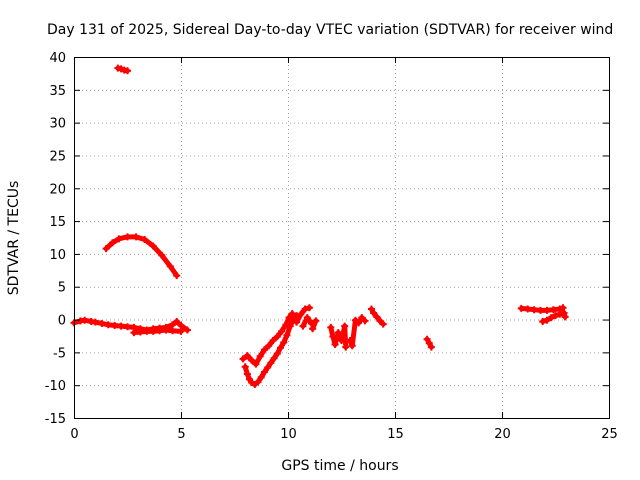 The width and height of the screenshot is (640, 480). I want to click on series-flat-low-branch, so click(157, 331).